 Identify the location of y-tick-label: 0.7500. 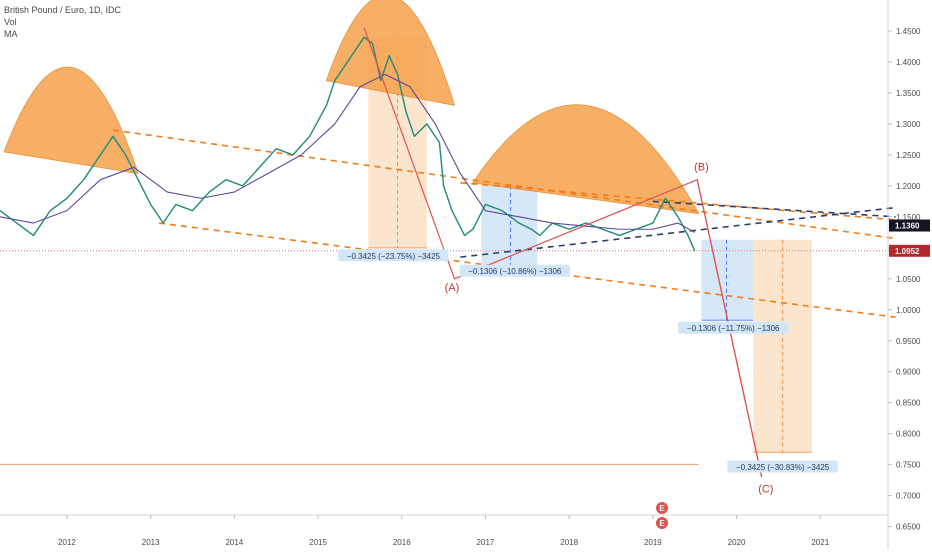
(908, 465).